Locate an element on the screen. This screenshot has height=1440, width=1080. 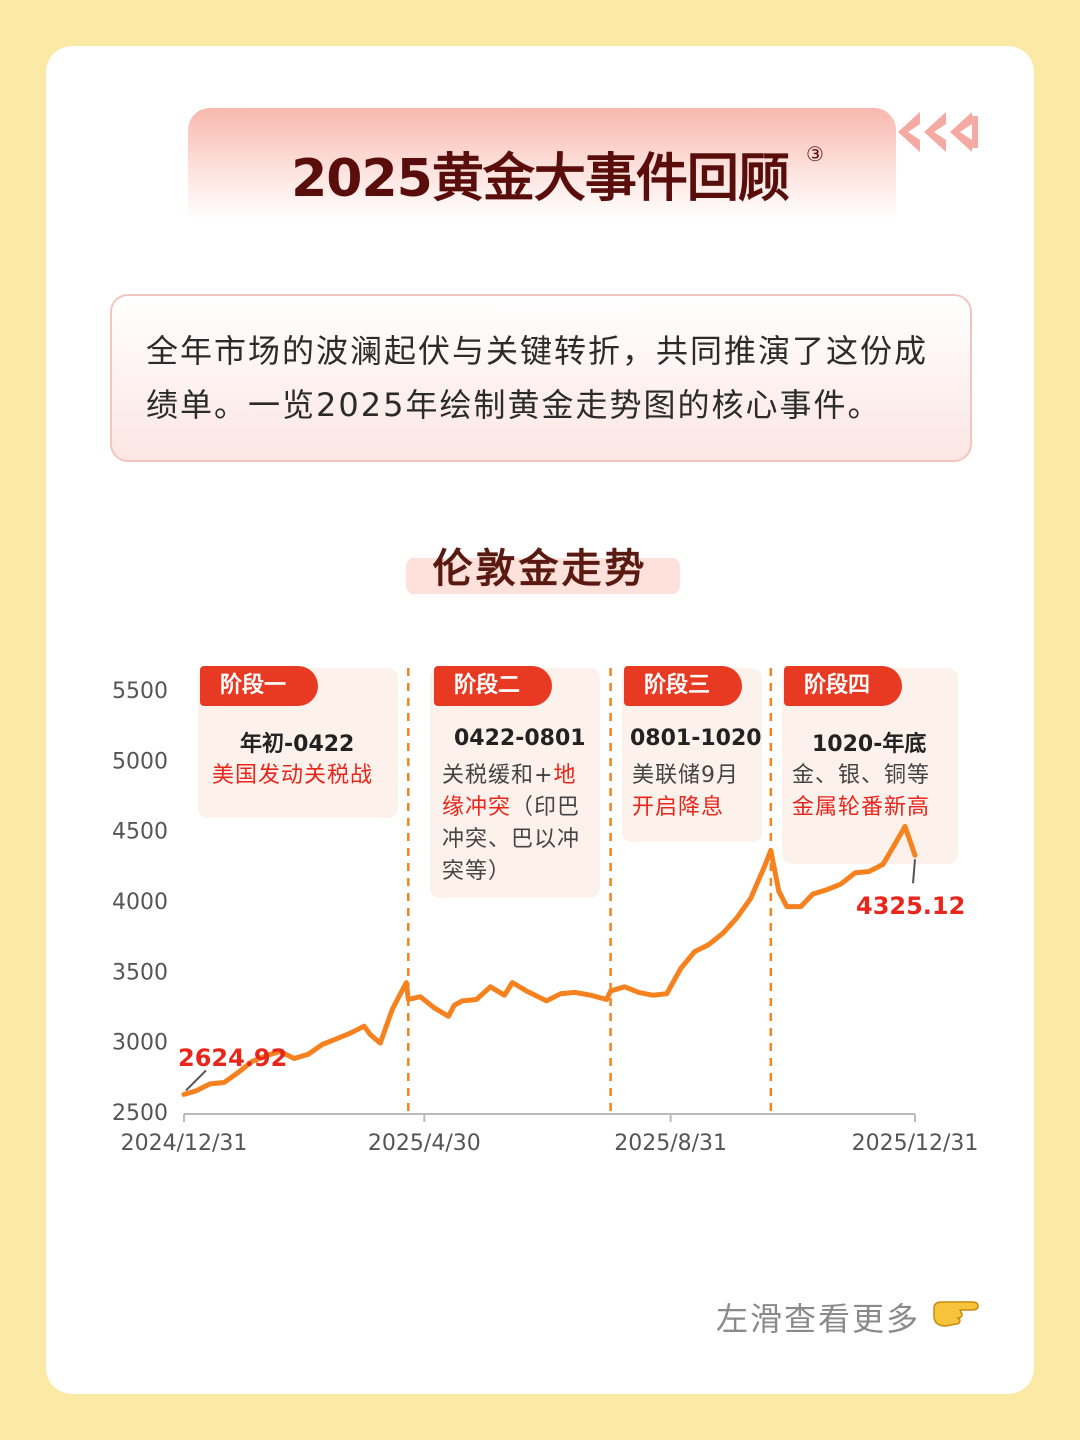
start-price-label: 2624.92 is located at coordinates (232, 1058).